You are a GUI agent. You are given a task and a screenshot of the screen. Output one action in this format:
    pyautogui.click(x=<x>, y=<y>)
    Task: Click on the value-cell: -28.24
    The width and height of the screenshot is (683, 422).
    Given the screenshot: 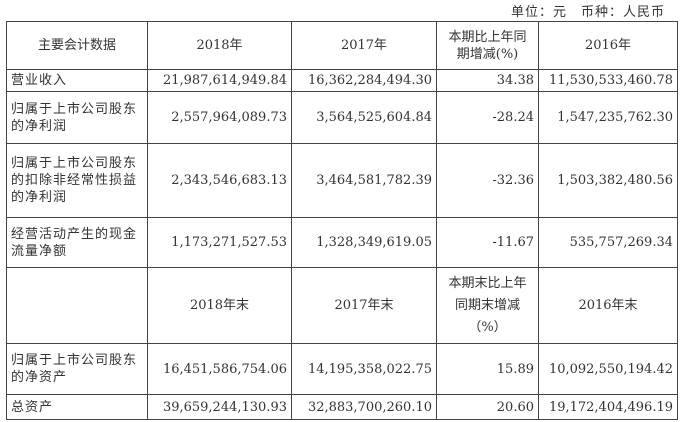 What is the action you would take?
    pyautogui.click(x=487, y=117)
    